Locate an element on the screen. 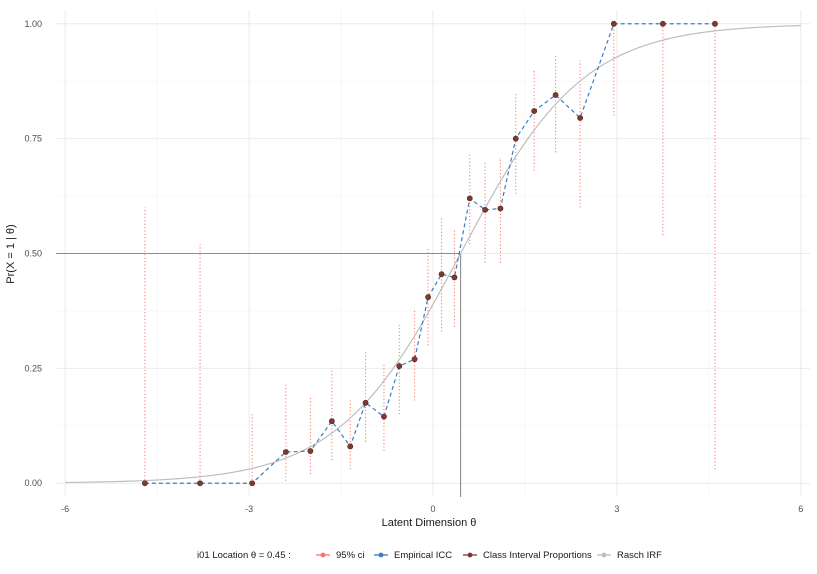 This screenshot has width=817, height=574. x-tick-label: -3 is located at coordinates (249, 509).